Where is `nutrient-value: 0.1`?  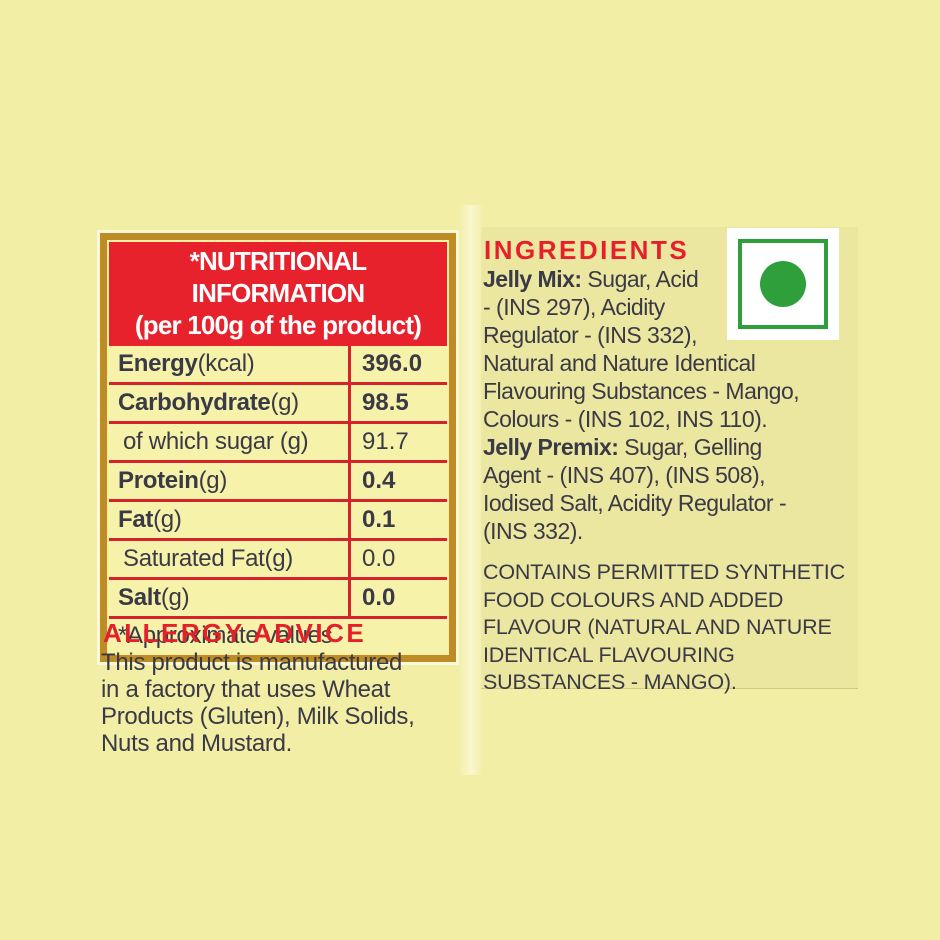
nutrient-value: 0.1 is located at coordinates (397, 520).